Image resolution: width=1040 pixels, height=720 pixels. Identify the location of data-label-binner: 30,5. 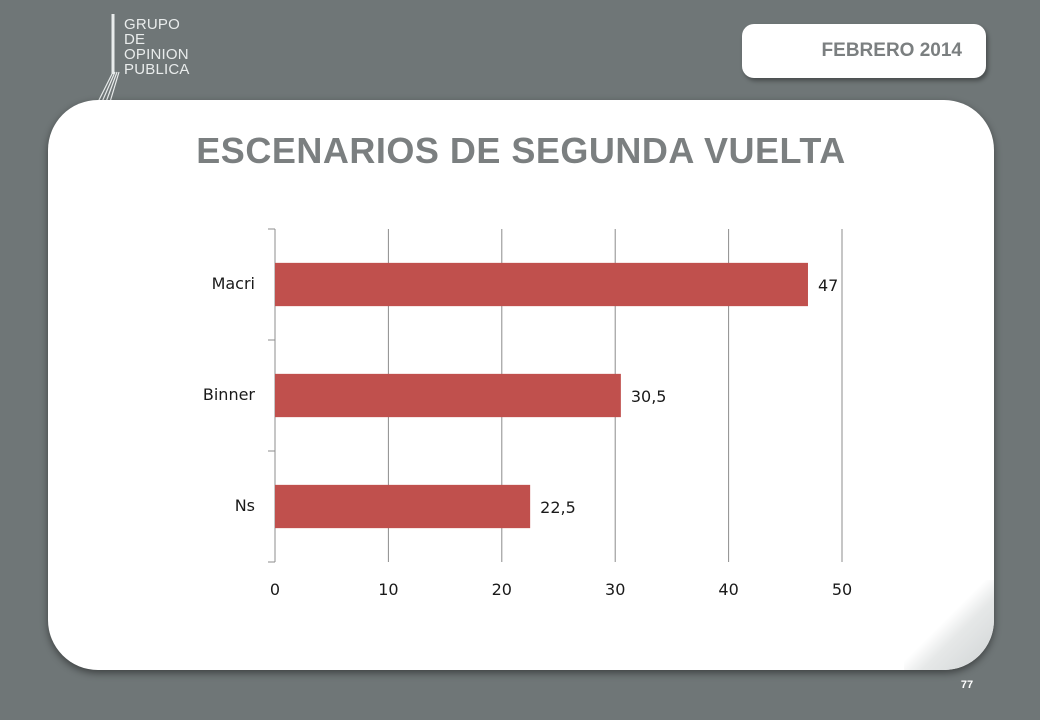
(649, 396).